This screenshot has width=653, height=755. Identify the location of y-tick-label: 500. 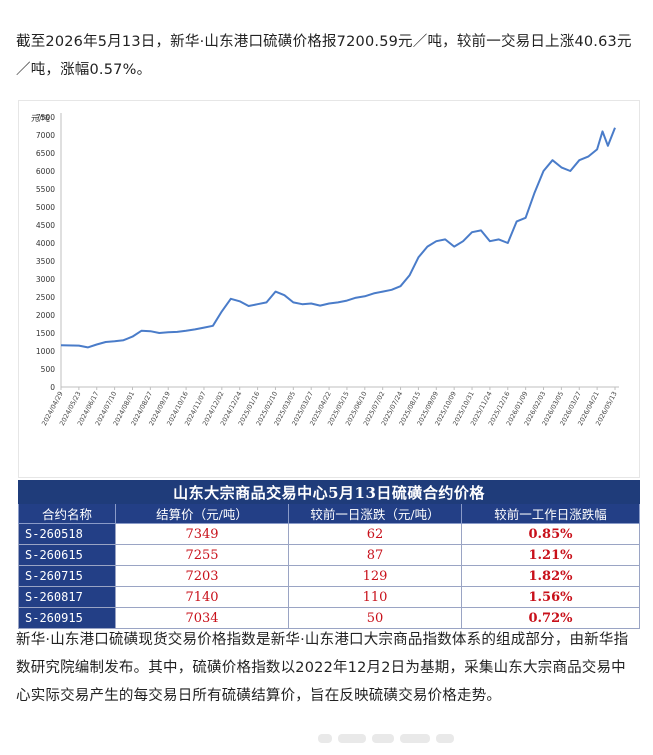
(48, 369).